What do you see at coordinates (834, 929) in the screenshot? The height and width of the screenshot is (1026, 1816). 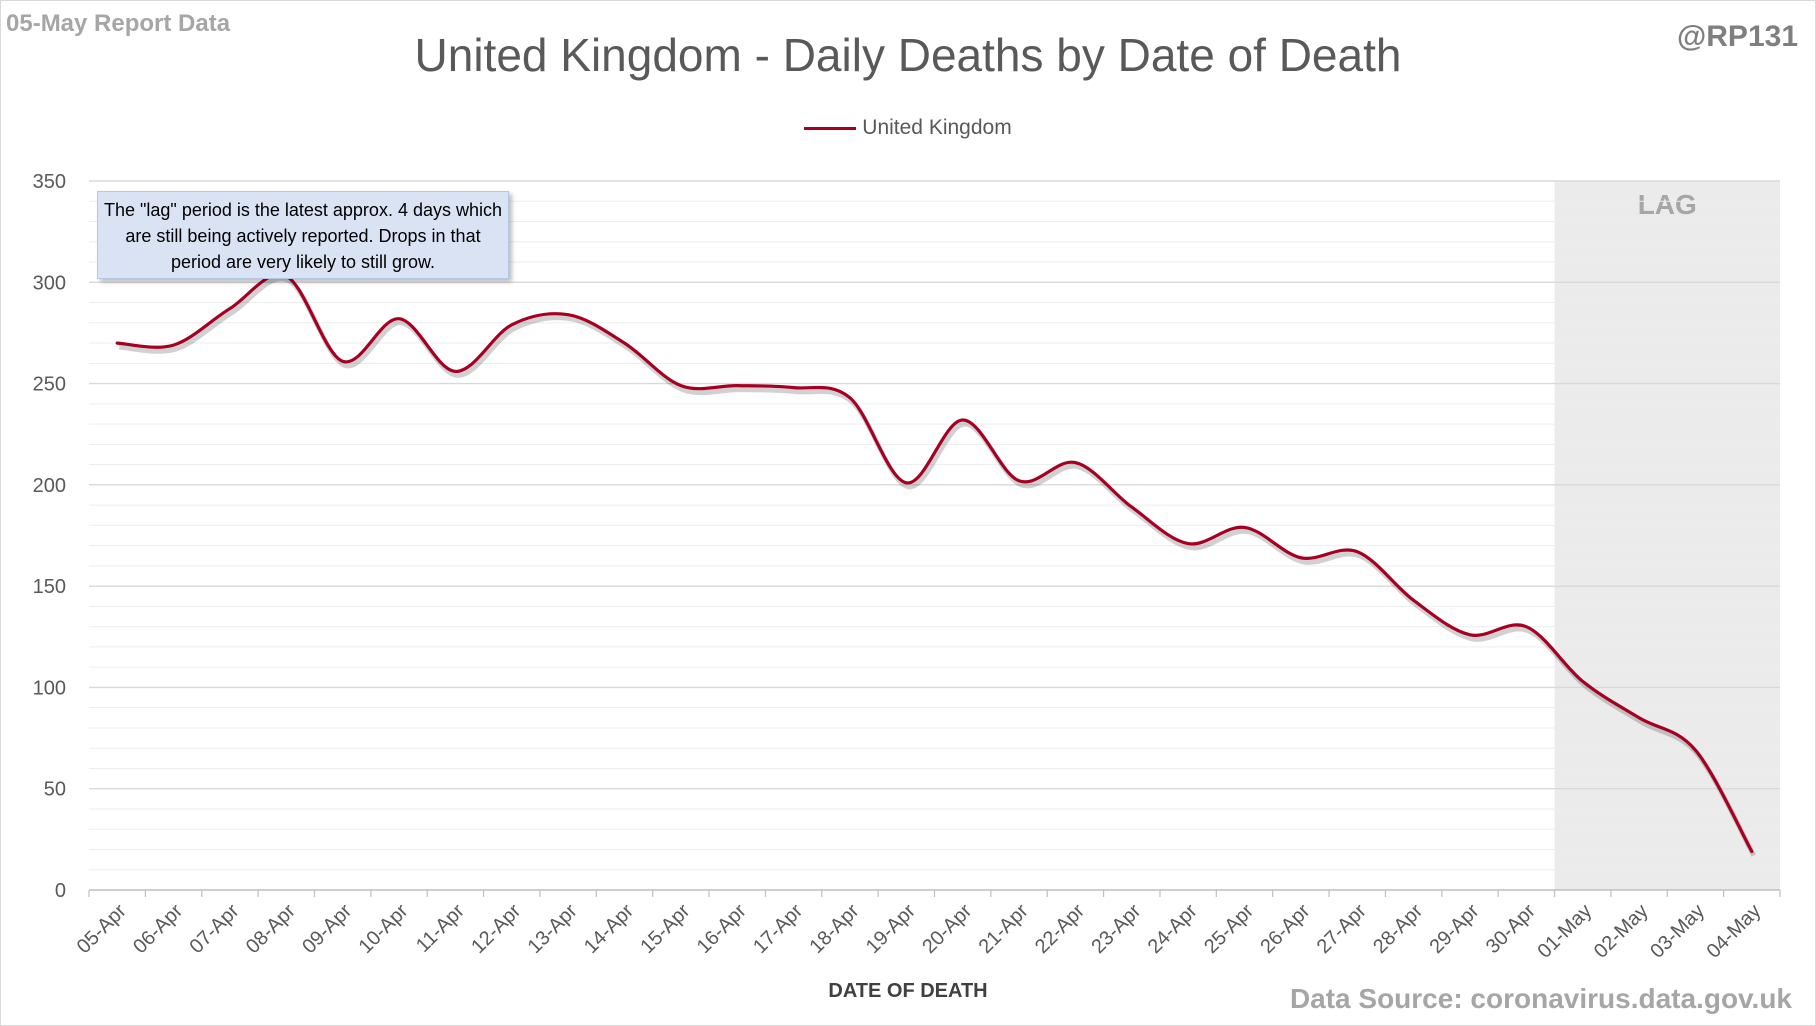 I see `x-tick-label: 18-Apr` at bounding box center [834, 929].